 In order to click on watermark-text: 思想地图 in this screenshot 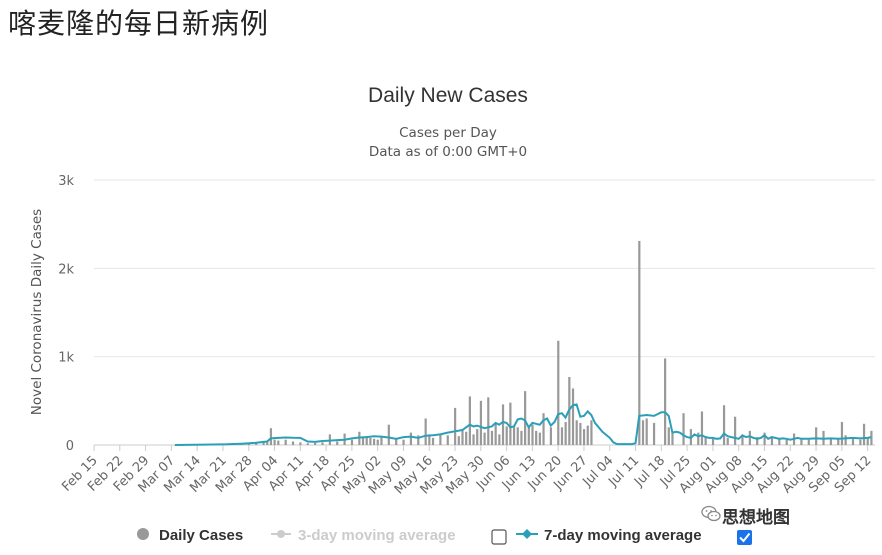, I will do `click(756, 518)`.